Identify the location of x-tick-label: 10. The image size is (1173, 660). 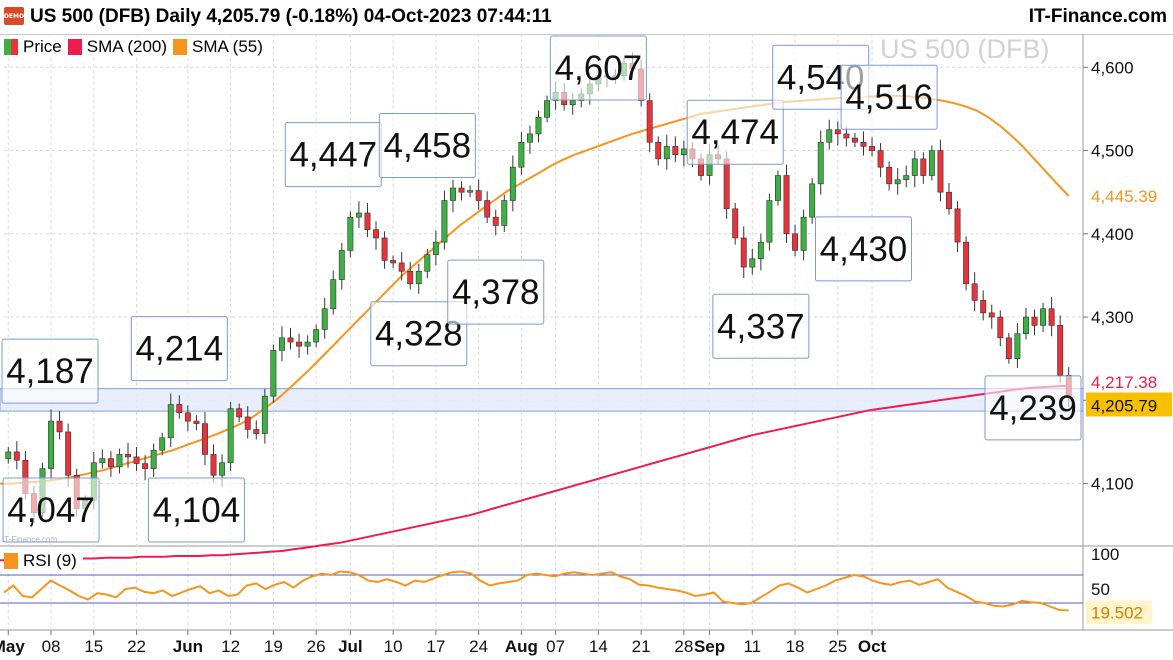
(393, 646).